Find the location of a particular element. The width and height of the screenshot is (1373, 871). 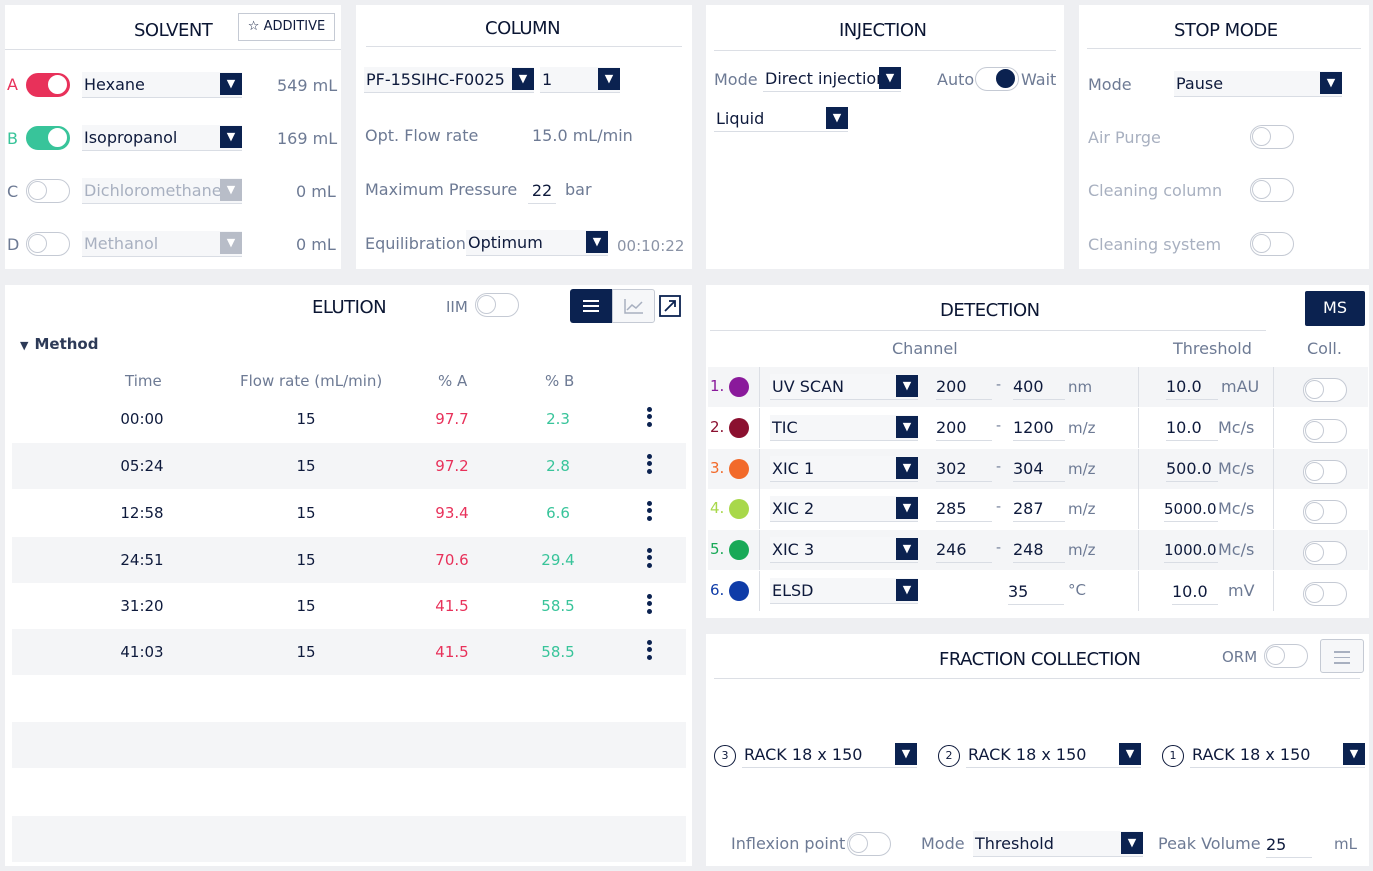

orm-toggle is located at coordinates (1286, 656).